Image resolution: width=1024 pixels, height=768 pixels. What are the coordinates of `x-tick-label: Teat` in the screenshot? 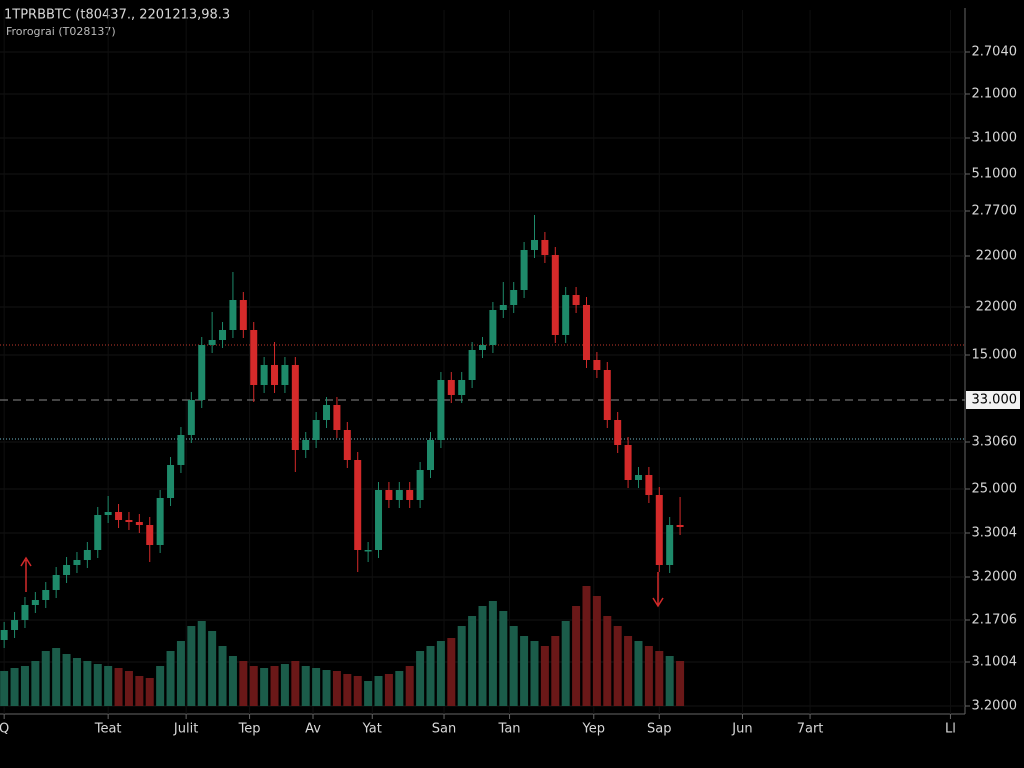 It's located at (108, 729).